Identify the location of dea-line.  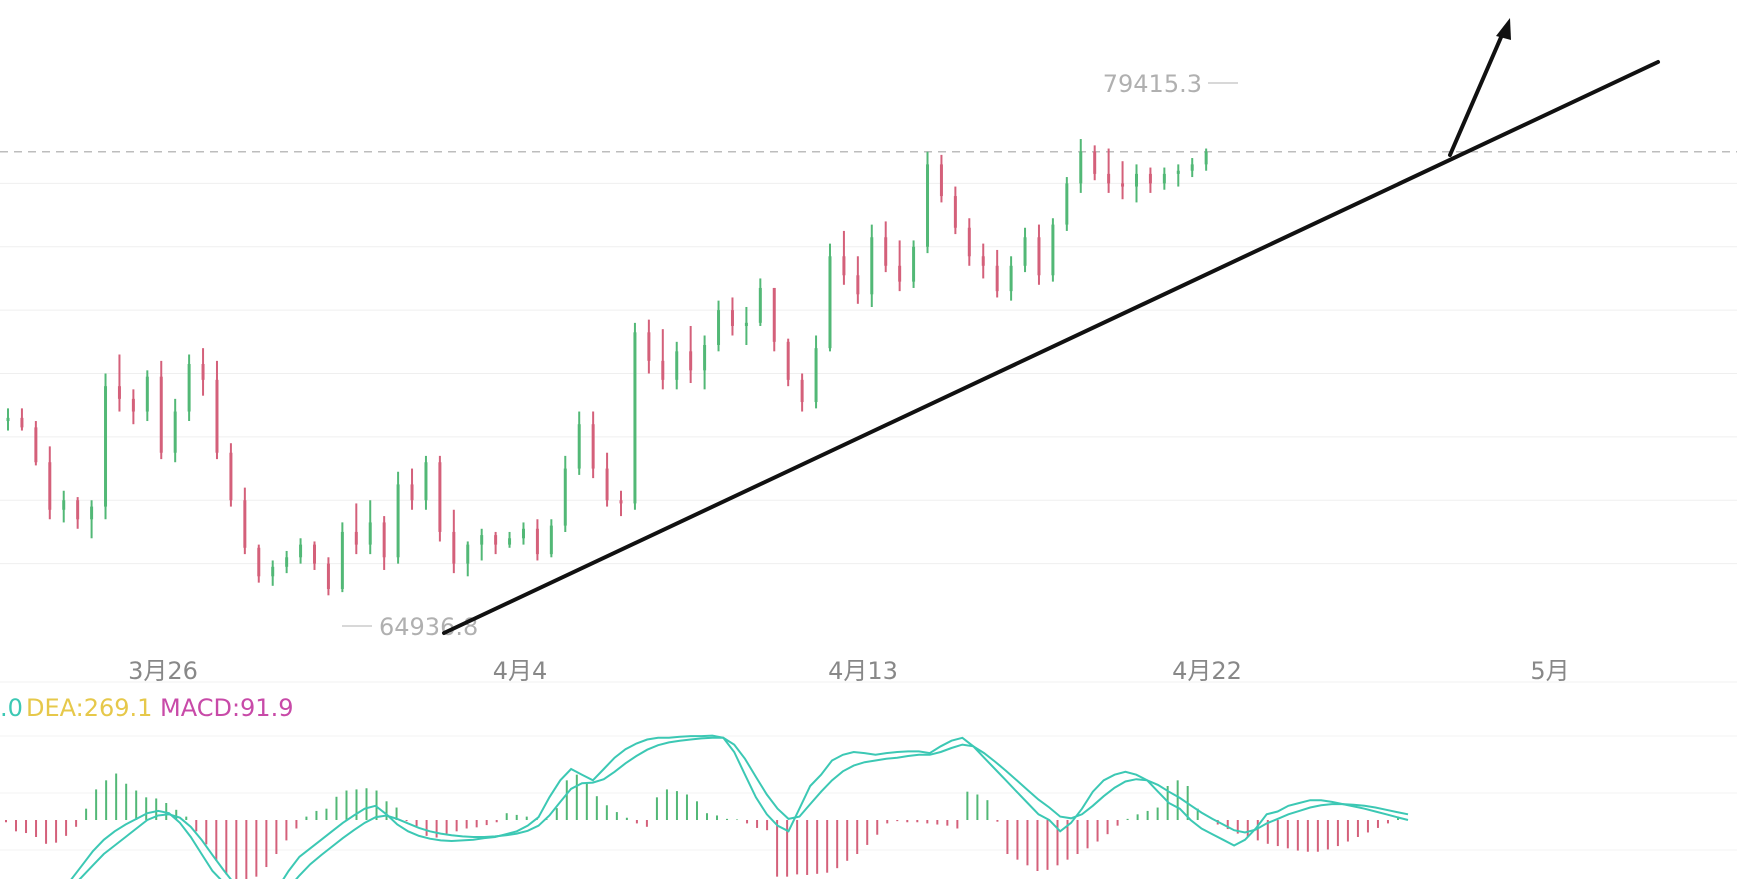
(743, 807).